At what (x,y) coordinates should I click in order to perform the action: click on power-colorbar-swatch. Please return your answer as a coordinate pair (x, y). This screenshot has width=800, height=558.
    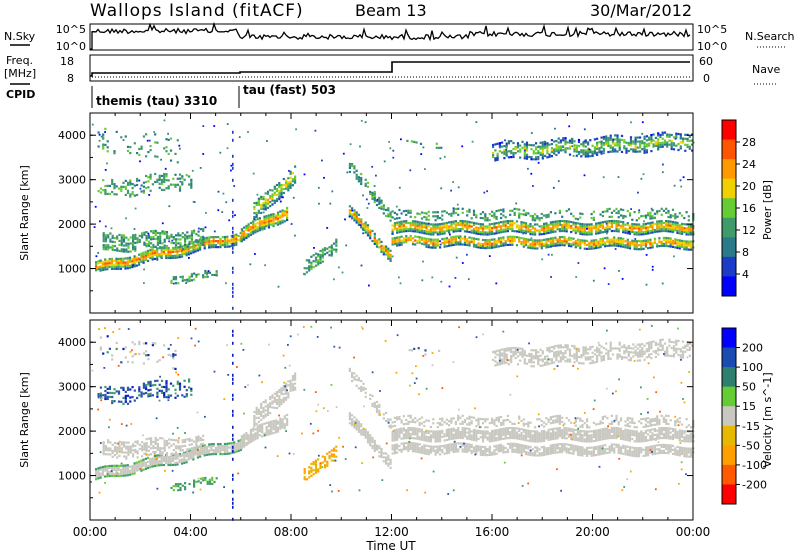
    Looking at the image, I should click on (729, 150).